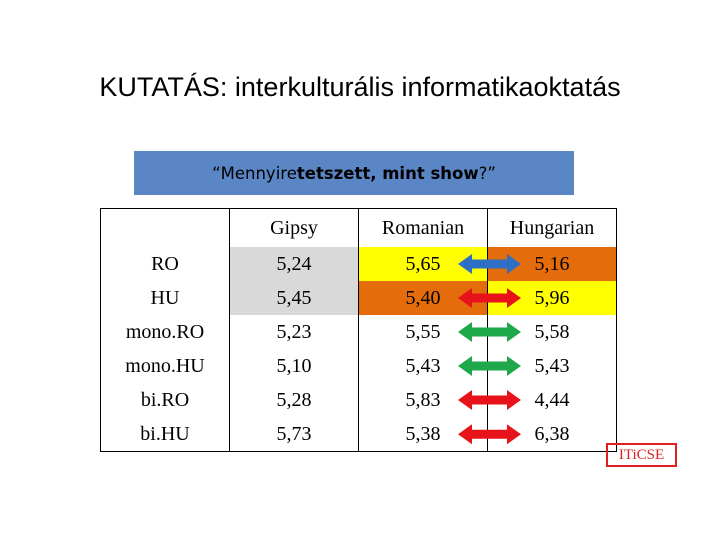  Describe the element at coordinates (165, 400) in the screenshot. I see `row-label: bi.RO` at that location.